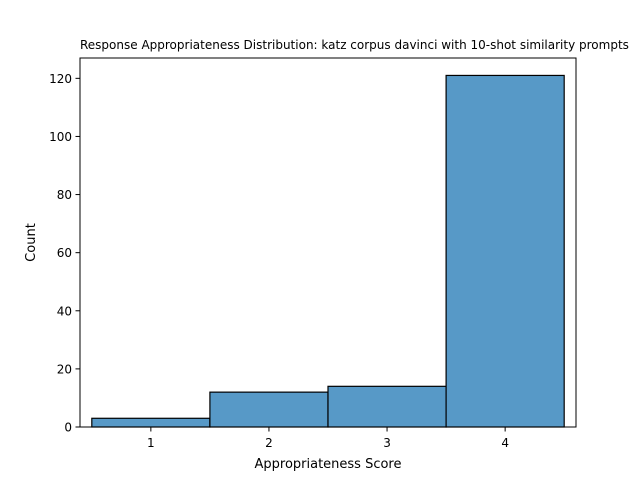 Image resolution: width=640 pixels, height=484 pixels. I want to click on x-axis: 1 2 3 4, so click(328, 438).